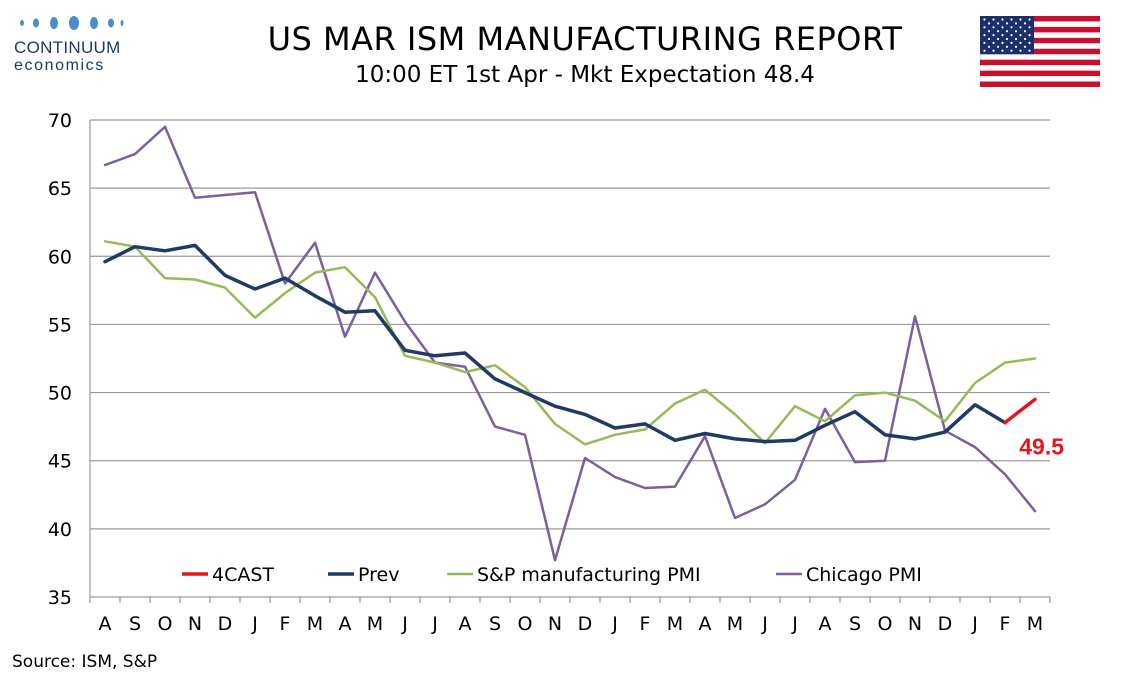 Image resolution: width=1134 pixels, height=680 pixels. I want to click on annotations: 49.5, so click(1041, 446).